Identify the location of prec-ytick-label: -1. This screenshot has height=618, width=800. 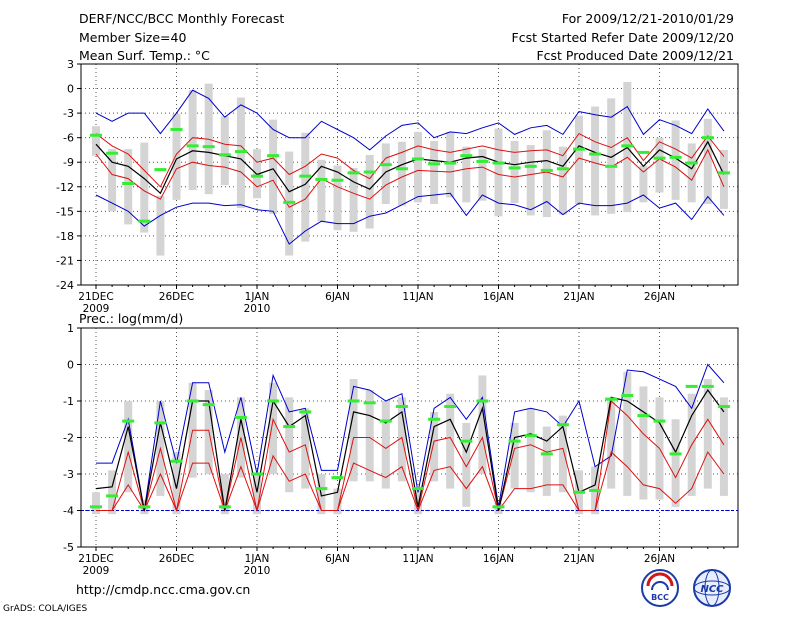
(68, 401).